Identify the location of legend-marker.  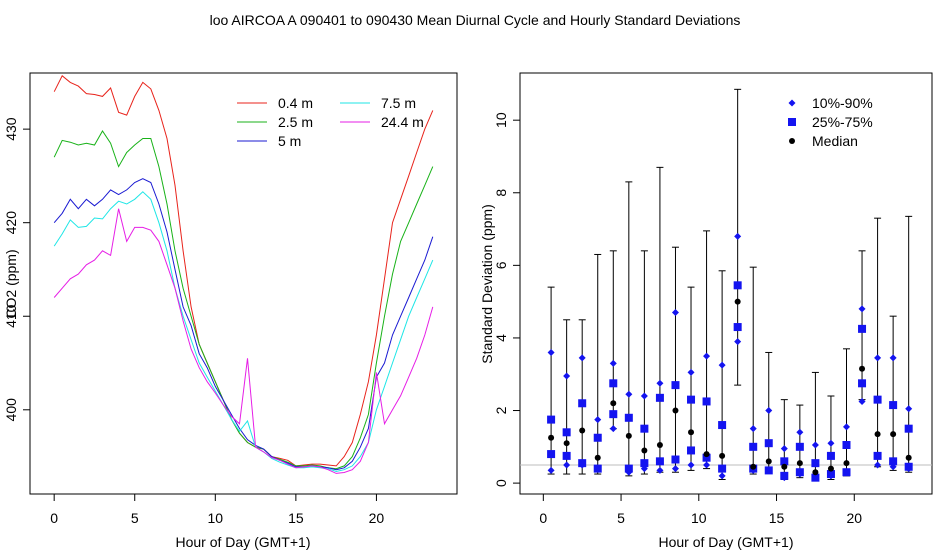
(792, 141).